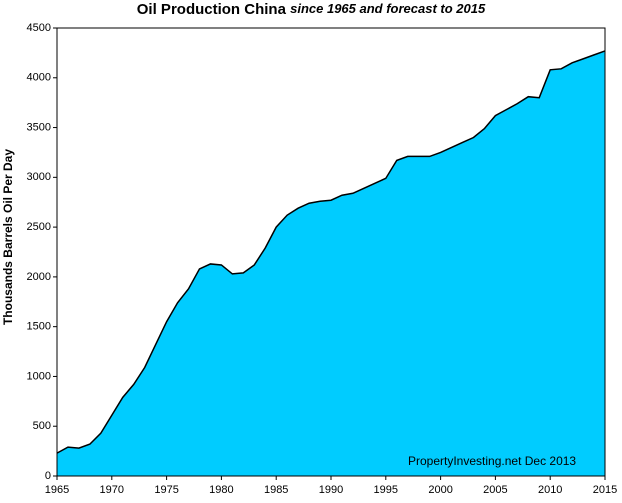 Image resolution: width=622 pixels, height=503 pixels. Describe the element at coordinates (221, 490) in the screenshot. I see `x-tick-label: 1980` at that location.